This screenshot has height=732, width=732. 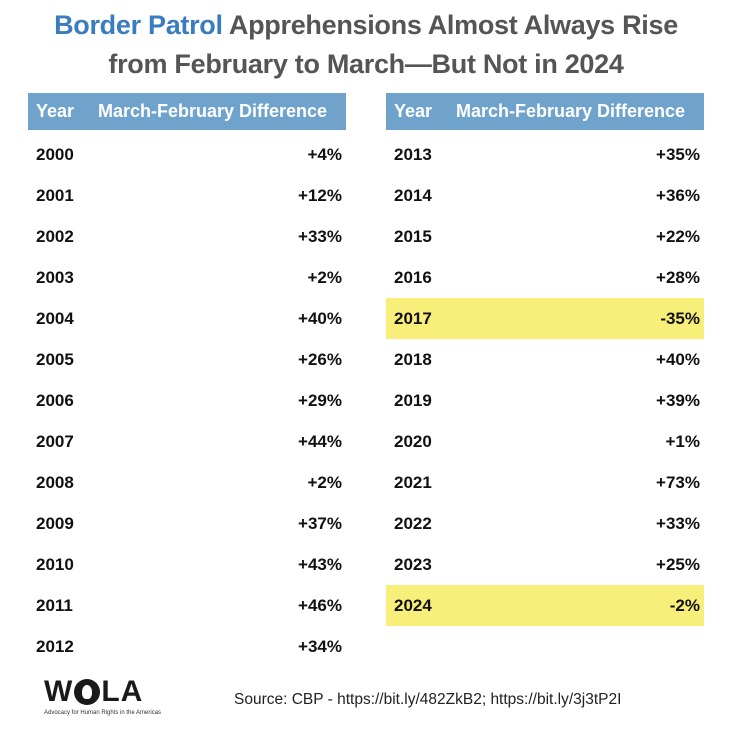 What do you see at coordinates (413, 359) in the screenshot?
I see `cell-year: 2018` at bounding box center [413, 359].